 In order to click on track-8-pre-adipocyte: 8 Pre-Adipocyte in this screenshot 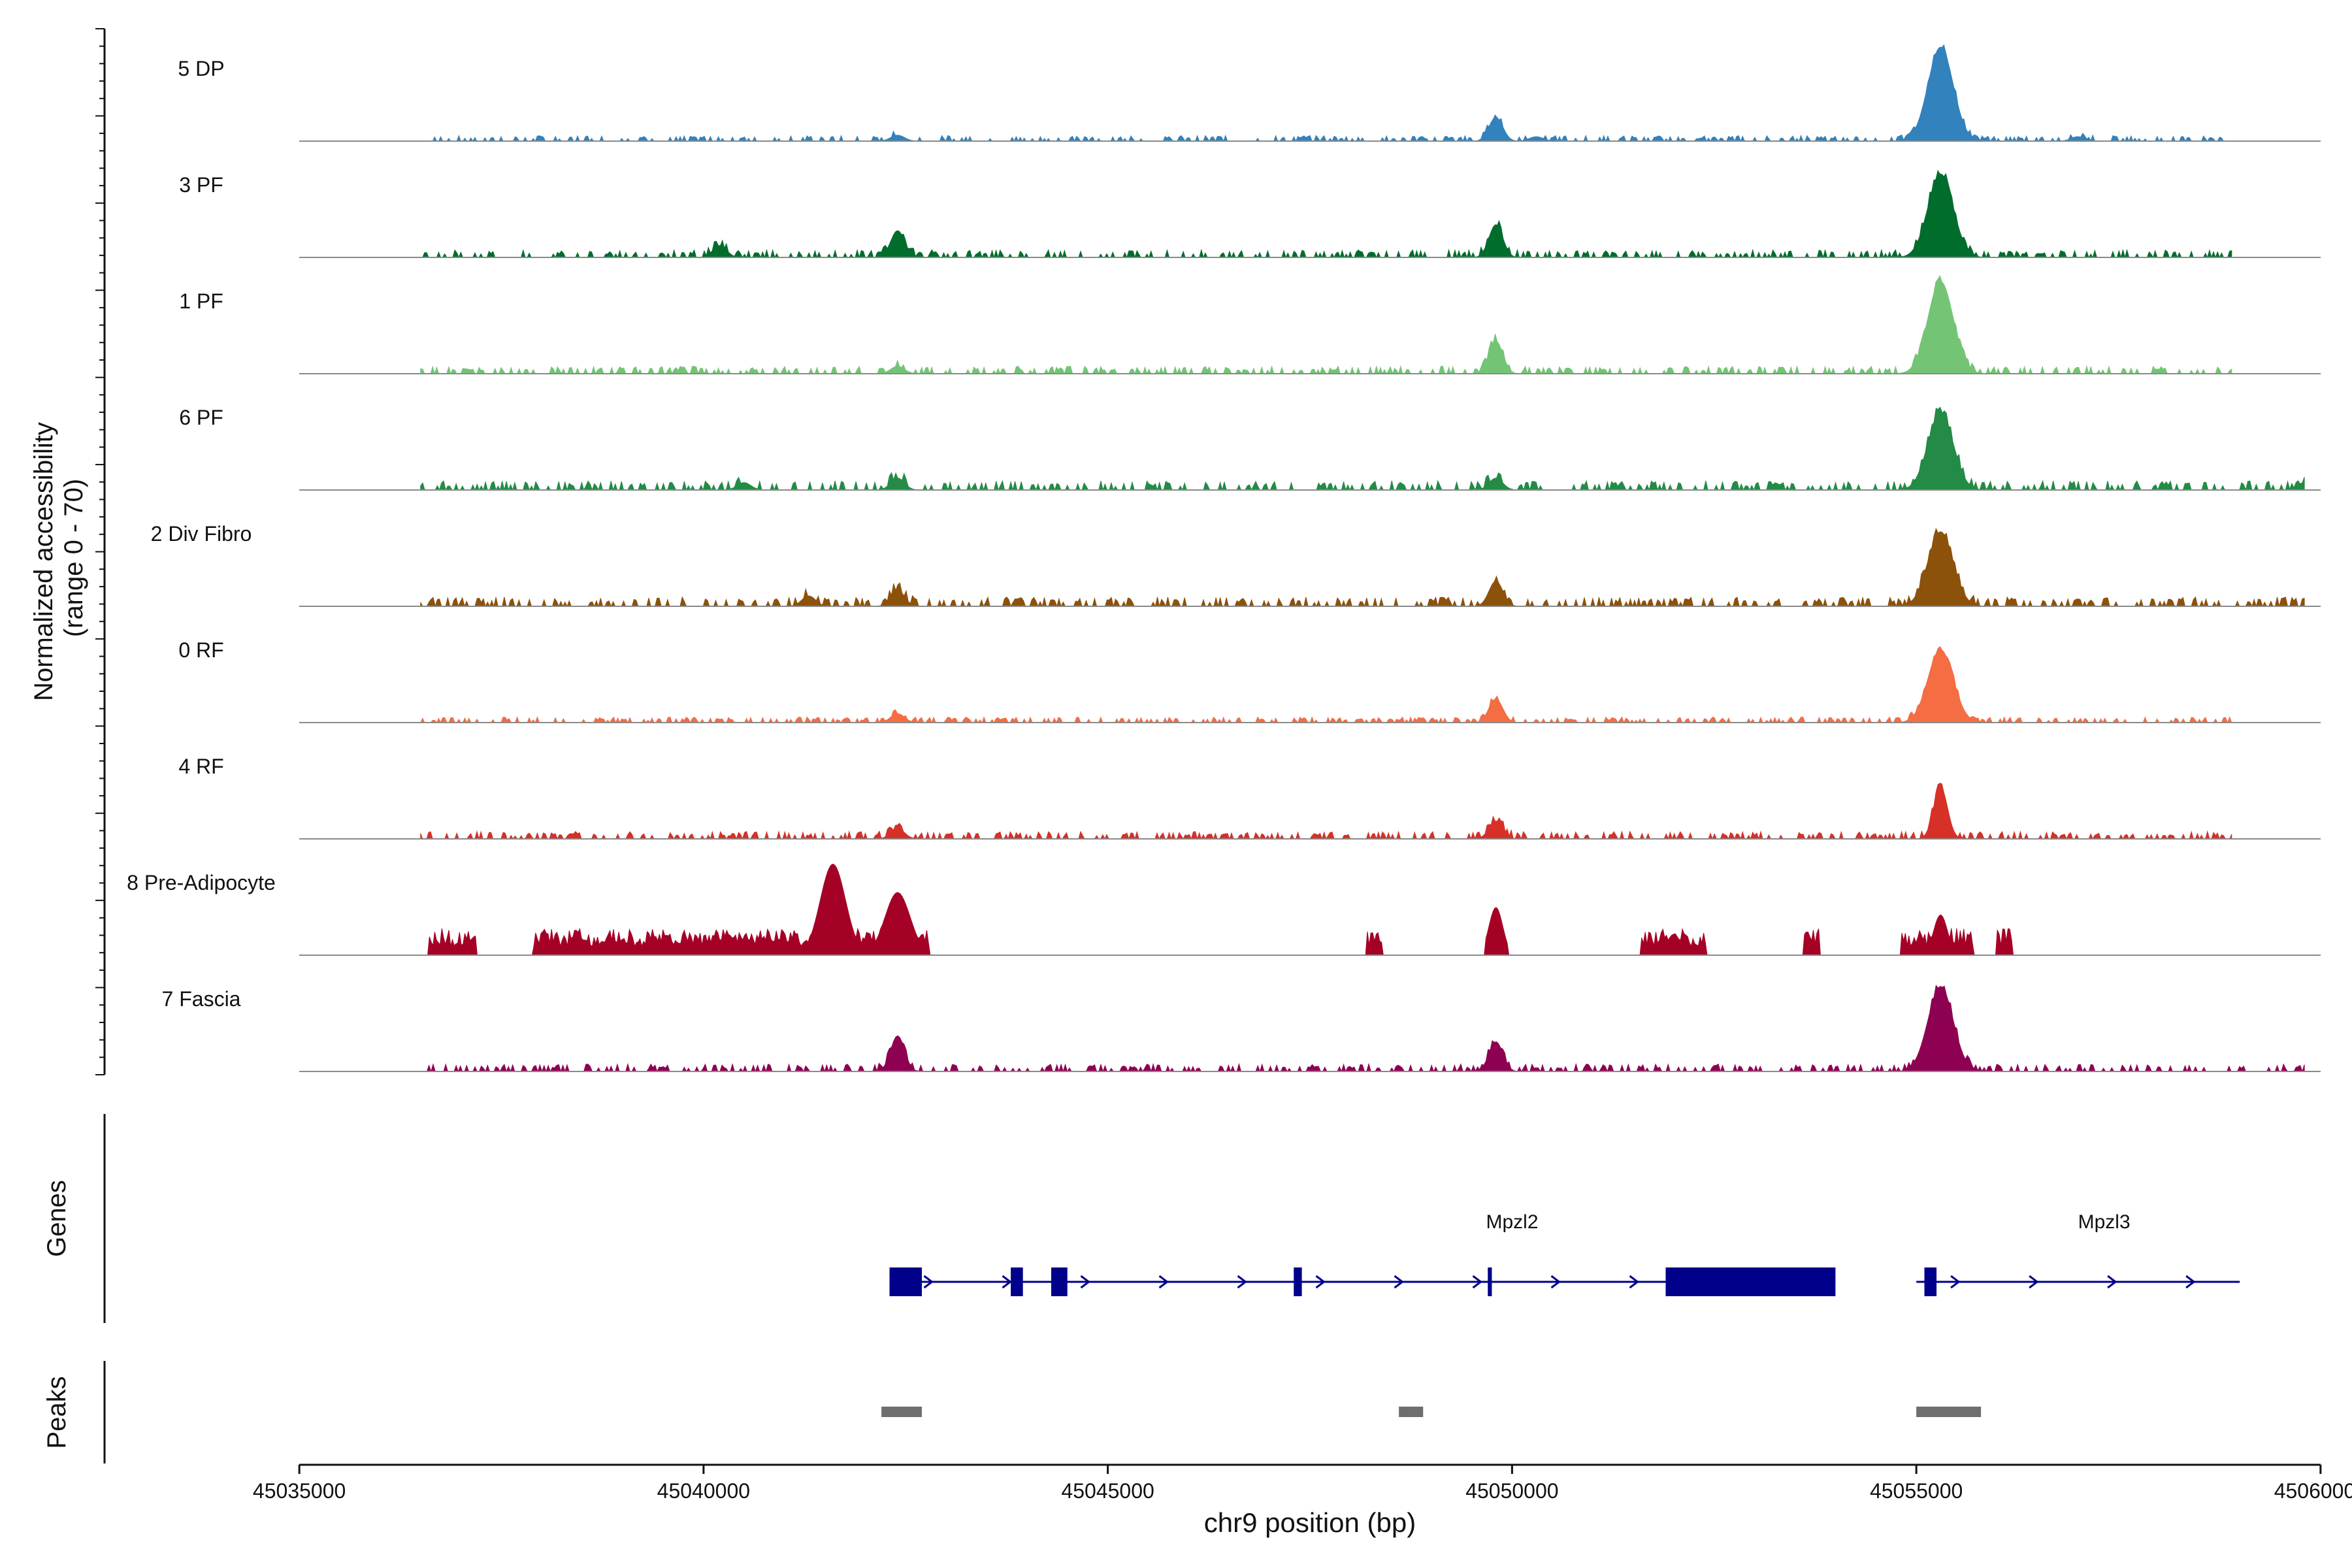, I will do `click(1224, 910)`.